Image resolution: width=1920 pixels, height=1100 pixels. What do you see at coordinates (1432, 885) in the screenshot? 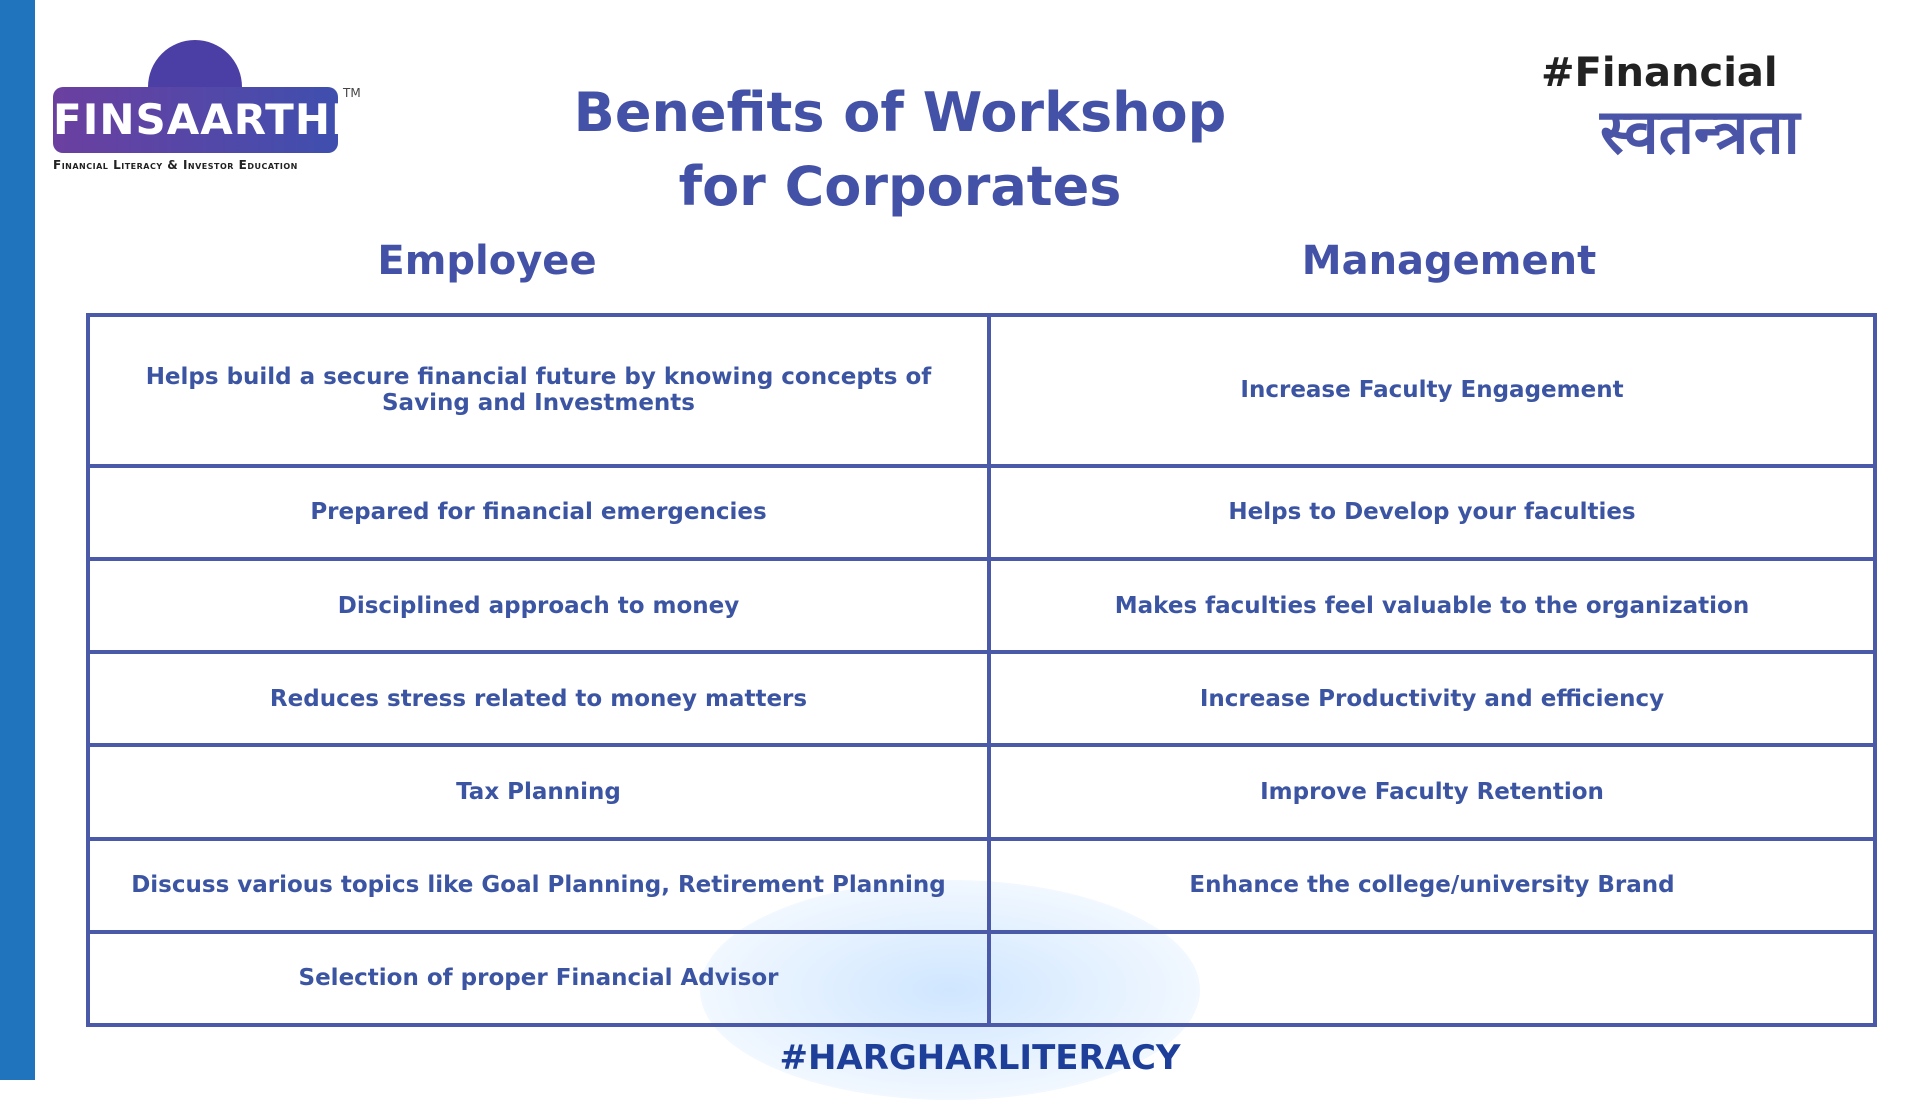
I see `management-cell: Enhance the college/university Brand` at bounding box center [1432, 885].